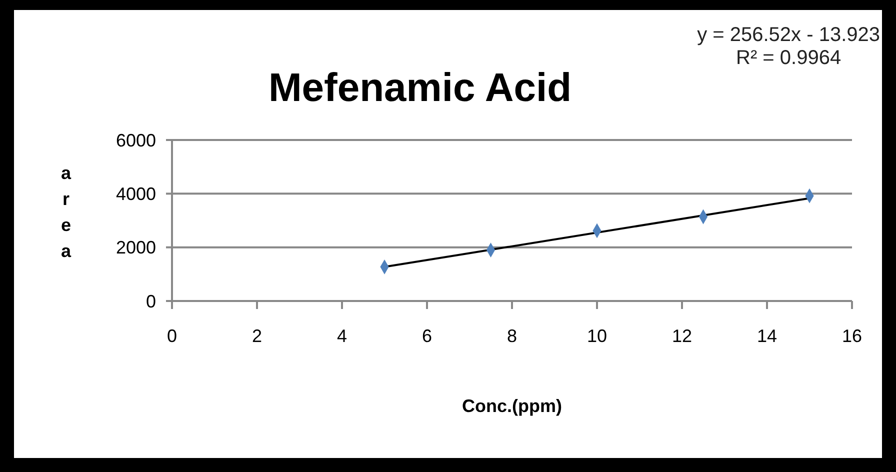  I want to click on x-tick-label: 10, so click(597, 336).